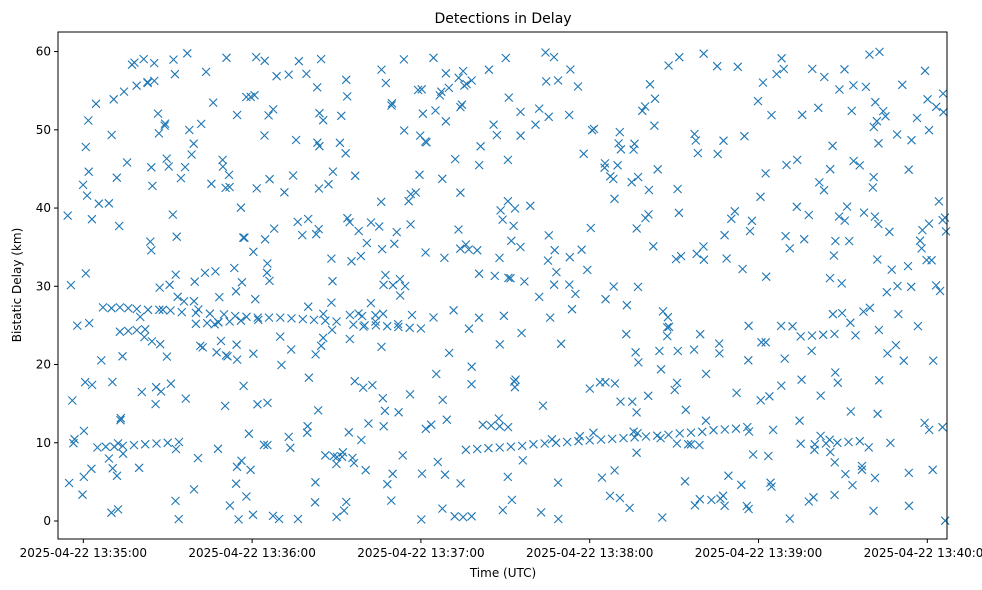  What do you see at coordinates (43, 208) in the screenshot?
I see `y-tick-label: 40` at bounding box center [43, 208].